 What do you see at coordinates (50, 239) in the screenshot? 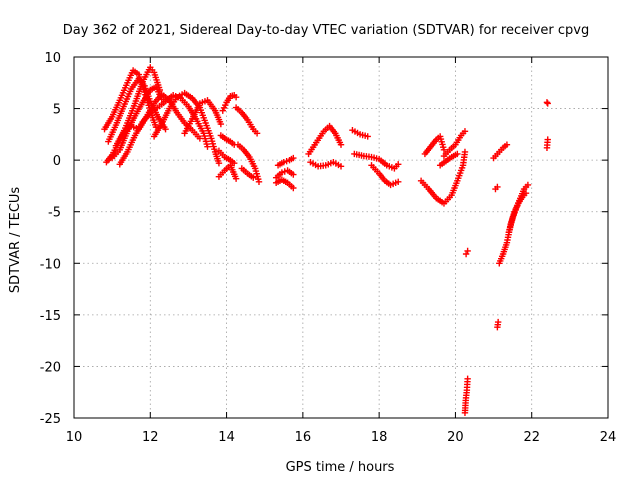
I see `y-tick-labels: -25 -20 -15 -10 -5 0 5 10` at bounding box center [50, 239].